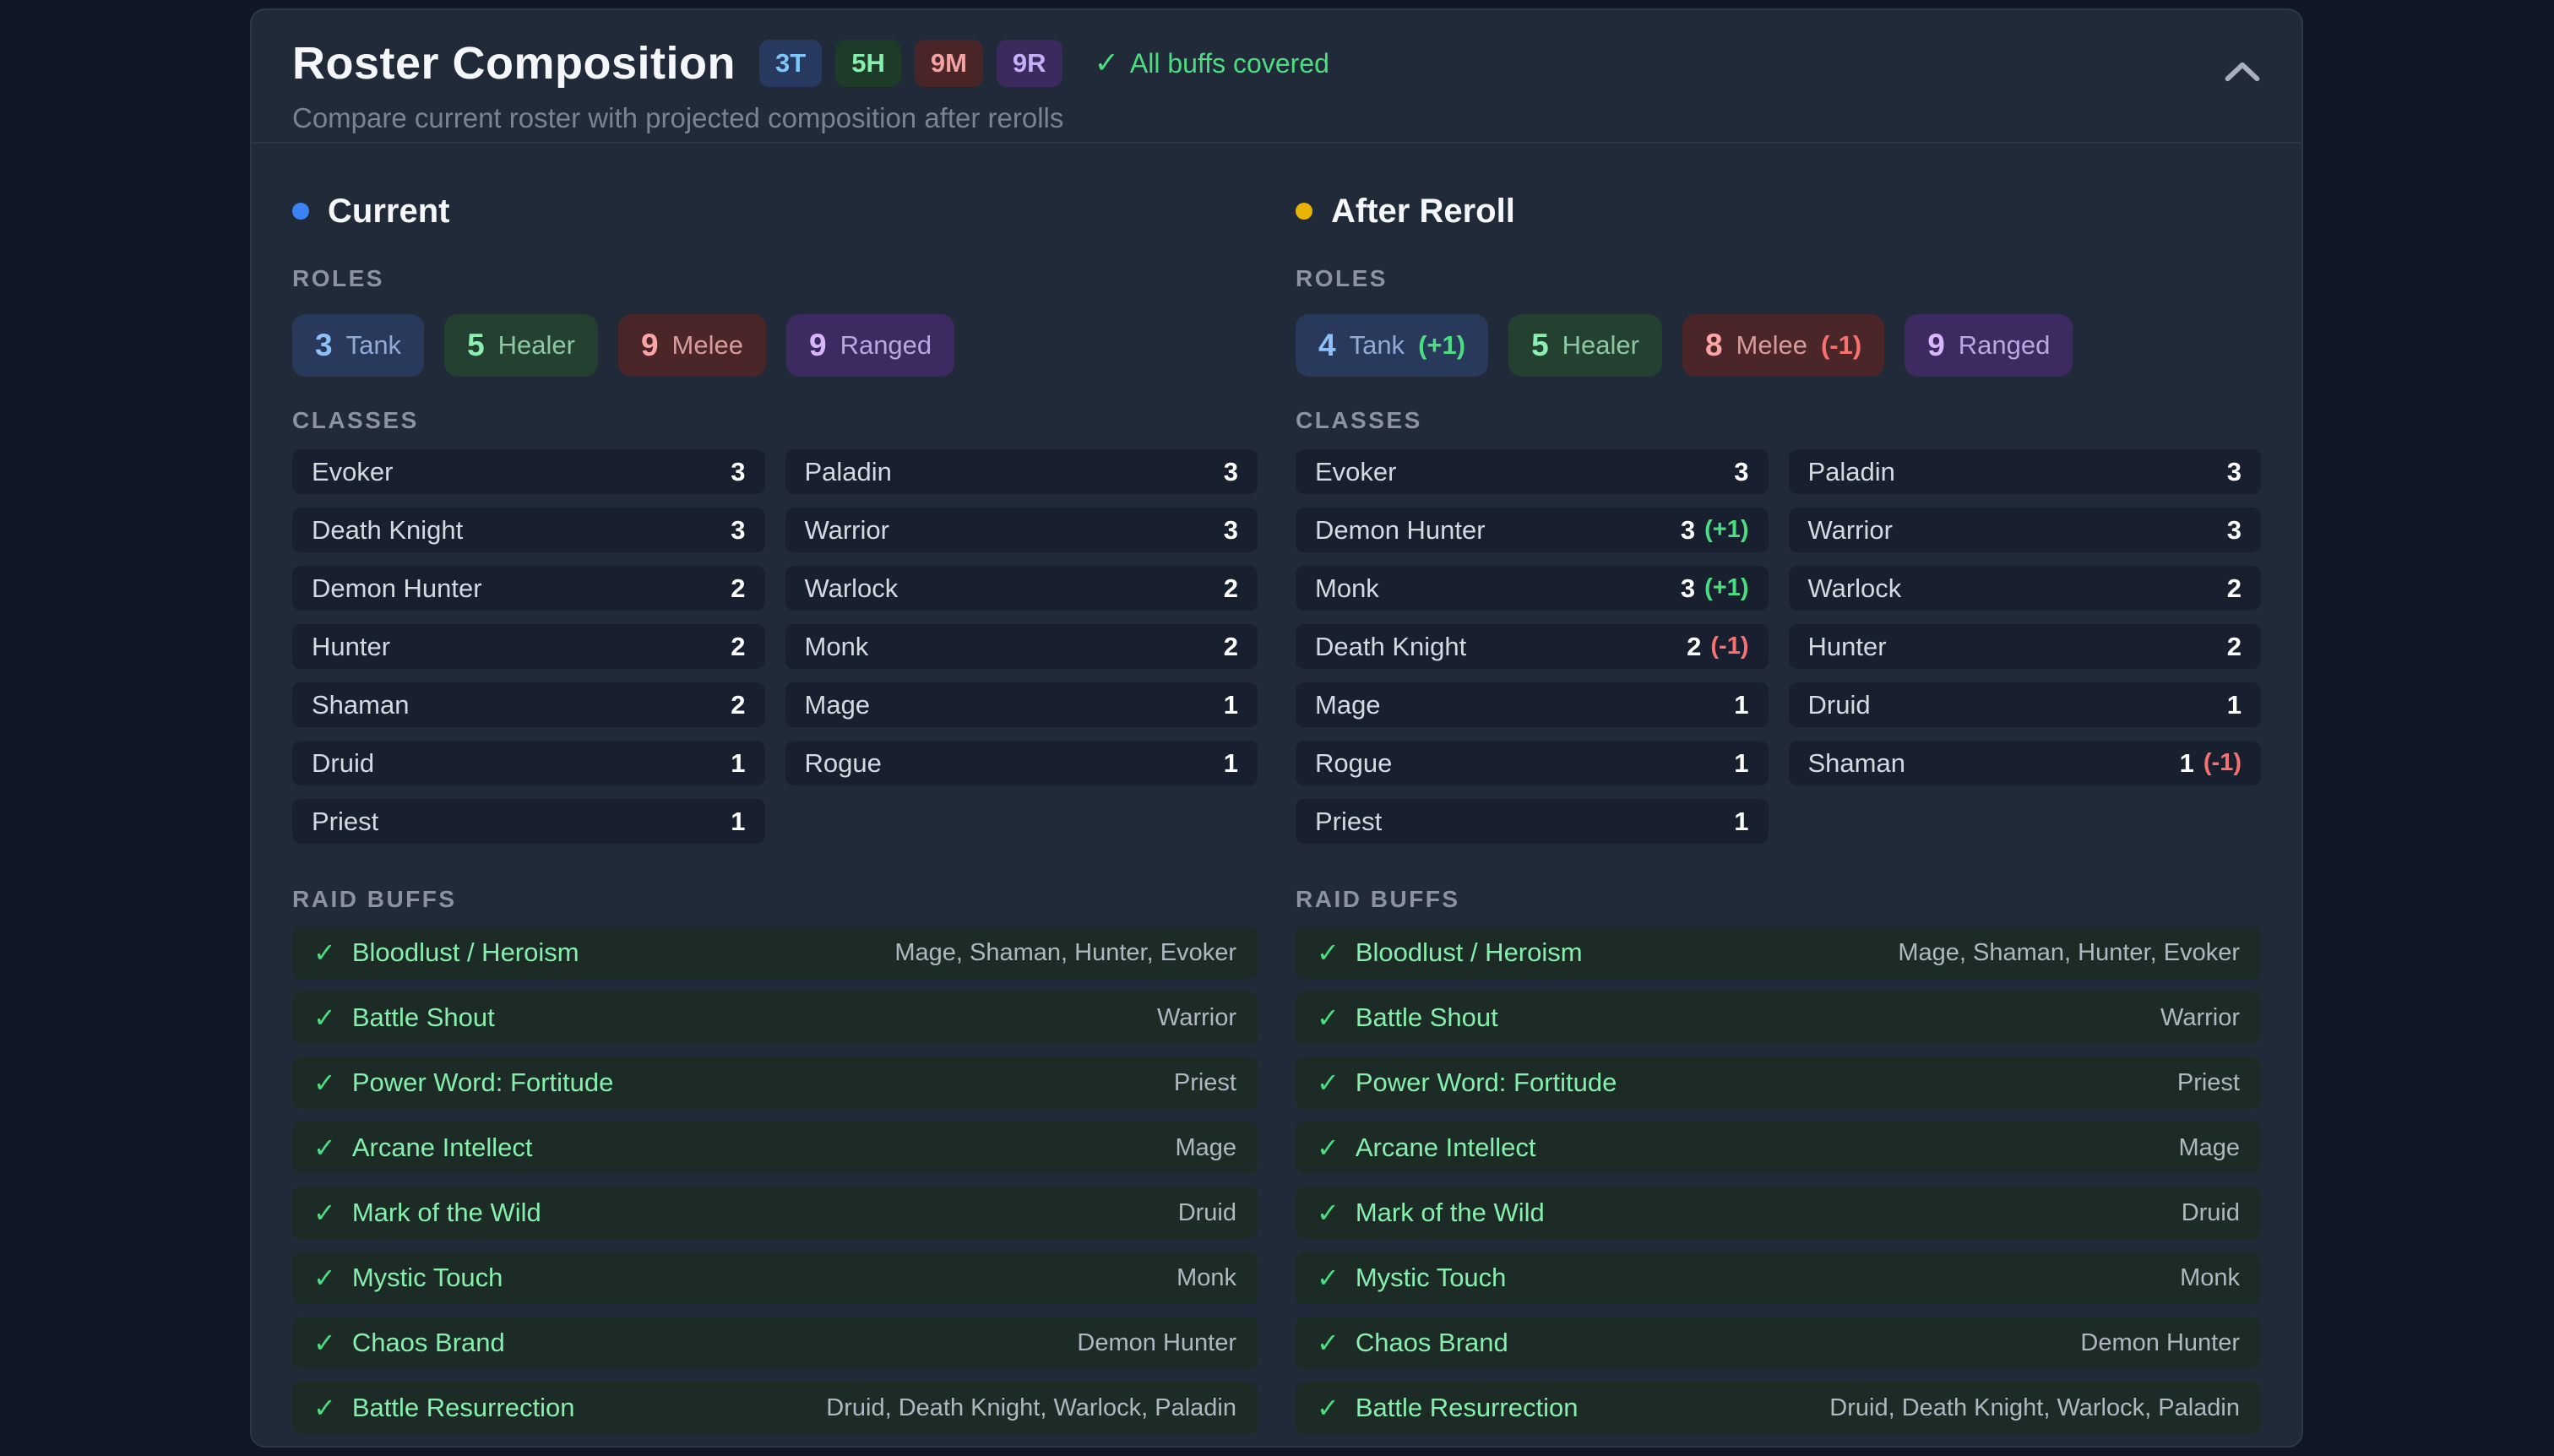  I want to click on role-summary-badge: 9M, so click(948, 64).